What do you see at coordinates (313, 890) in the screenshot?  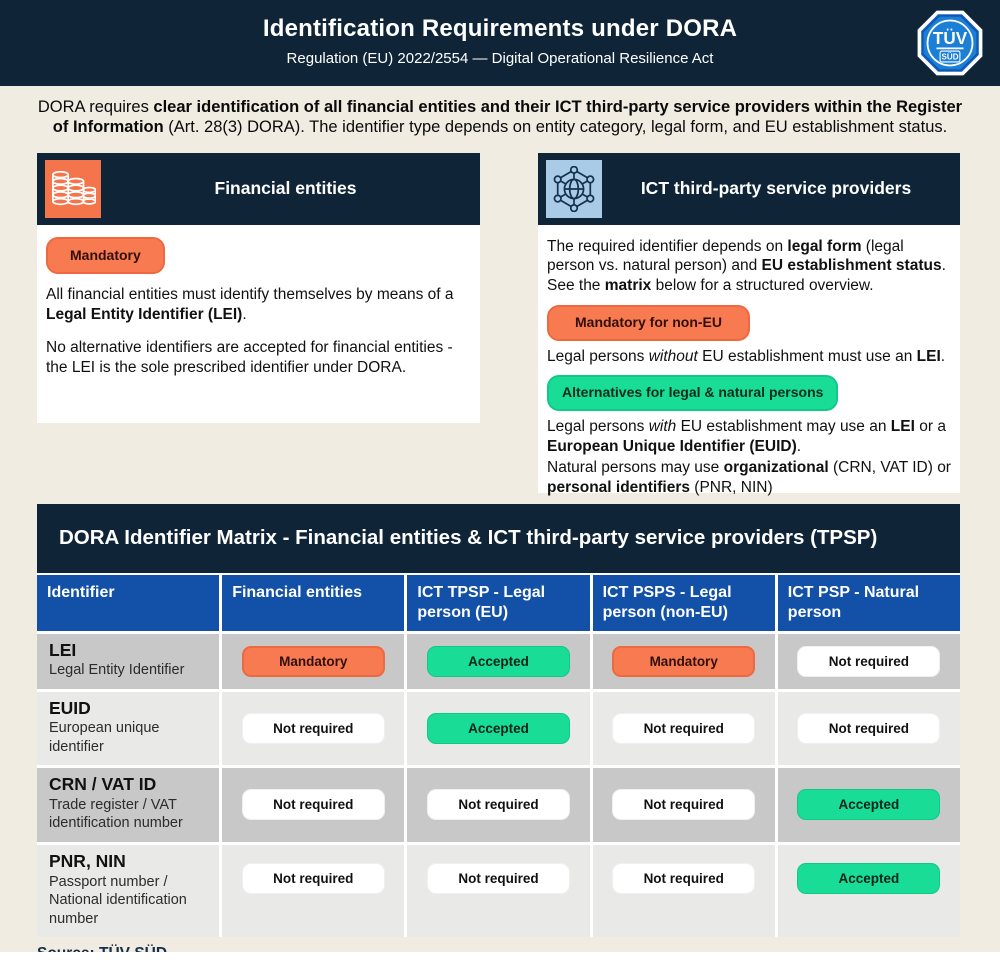 I see `cell-pnr-financial: Not required` at bounding box center [313, 890].